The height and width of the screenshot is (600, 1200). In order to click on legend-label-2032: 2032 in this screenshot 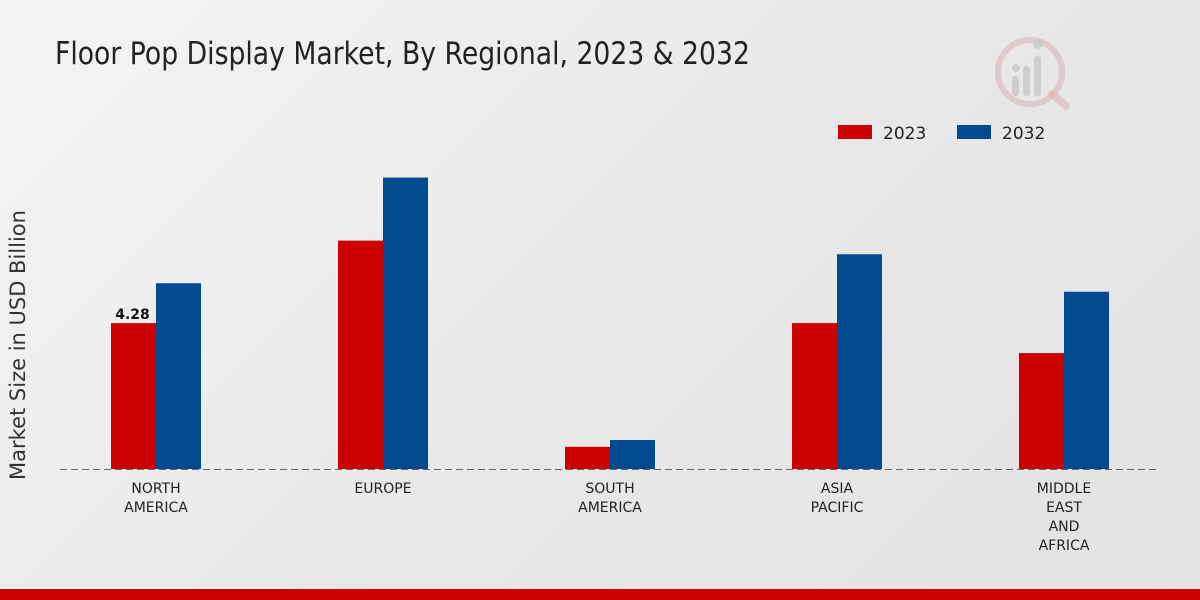, I will do `click(1023, 134)`.